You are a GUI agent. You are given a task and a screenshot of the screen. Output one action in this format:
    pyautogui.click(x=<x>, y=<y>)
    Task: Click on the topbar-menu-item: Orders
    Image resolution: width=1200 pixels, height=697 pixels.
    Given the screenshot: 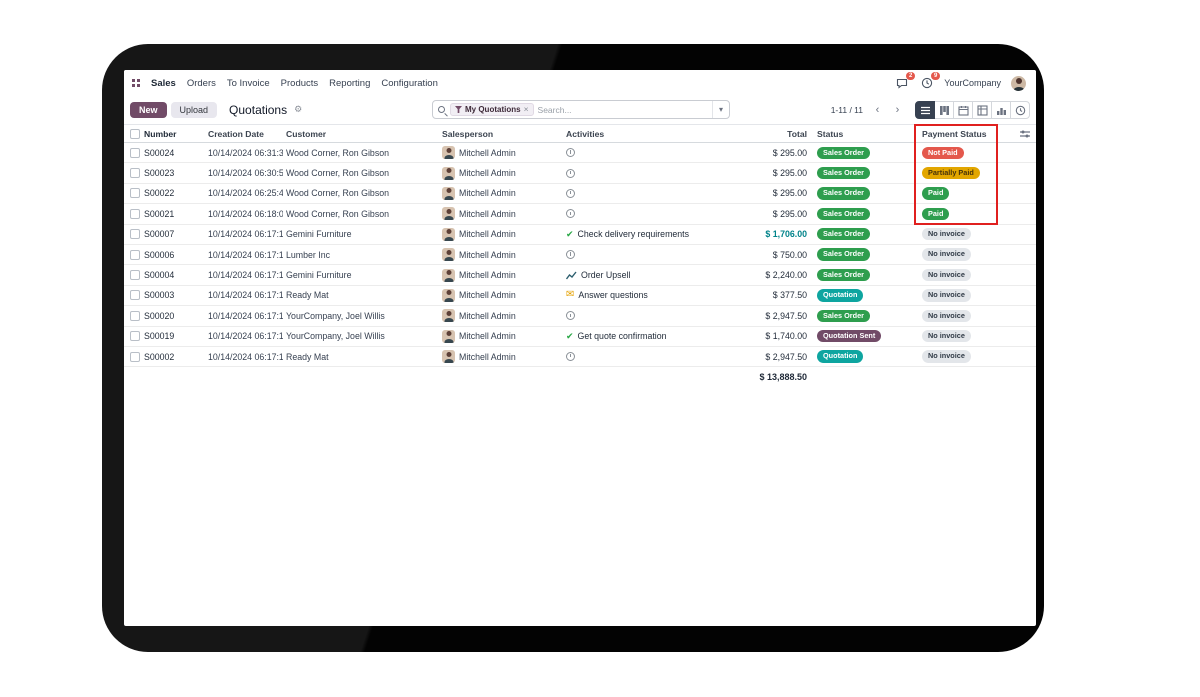 What is the action you would take?
    pyautogui.click(x=201, y=83)
    